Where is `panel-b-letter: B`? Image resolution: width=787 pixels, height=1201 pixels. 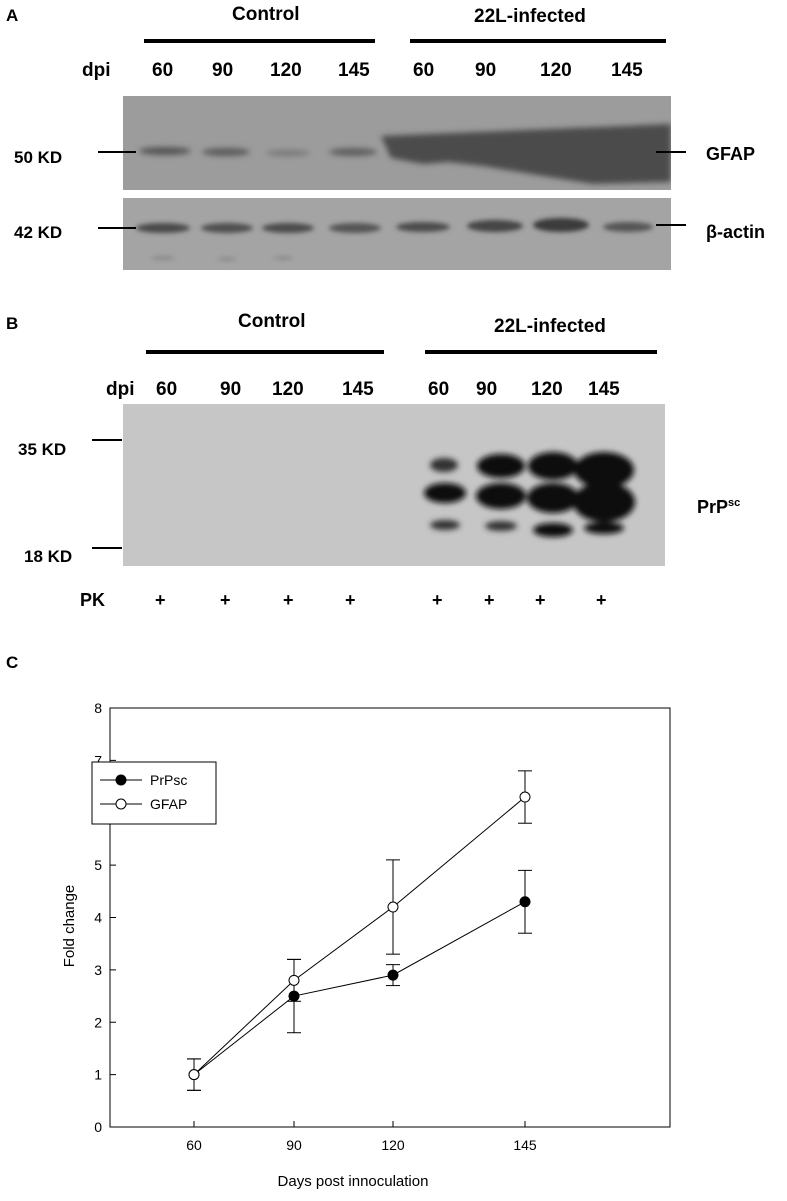
panel-b-letter: B is located at coordinates (12, 323).